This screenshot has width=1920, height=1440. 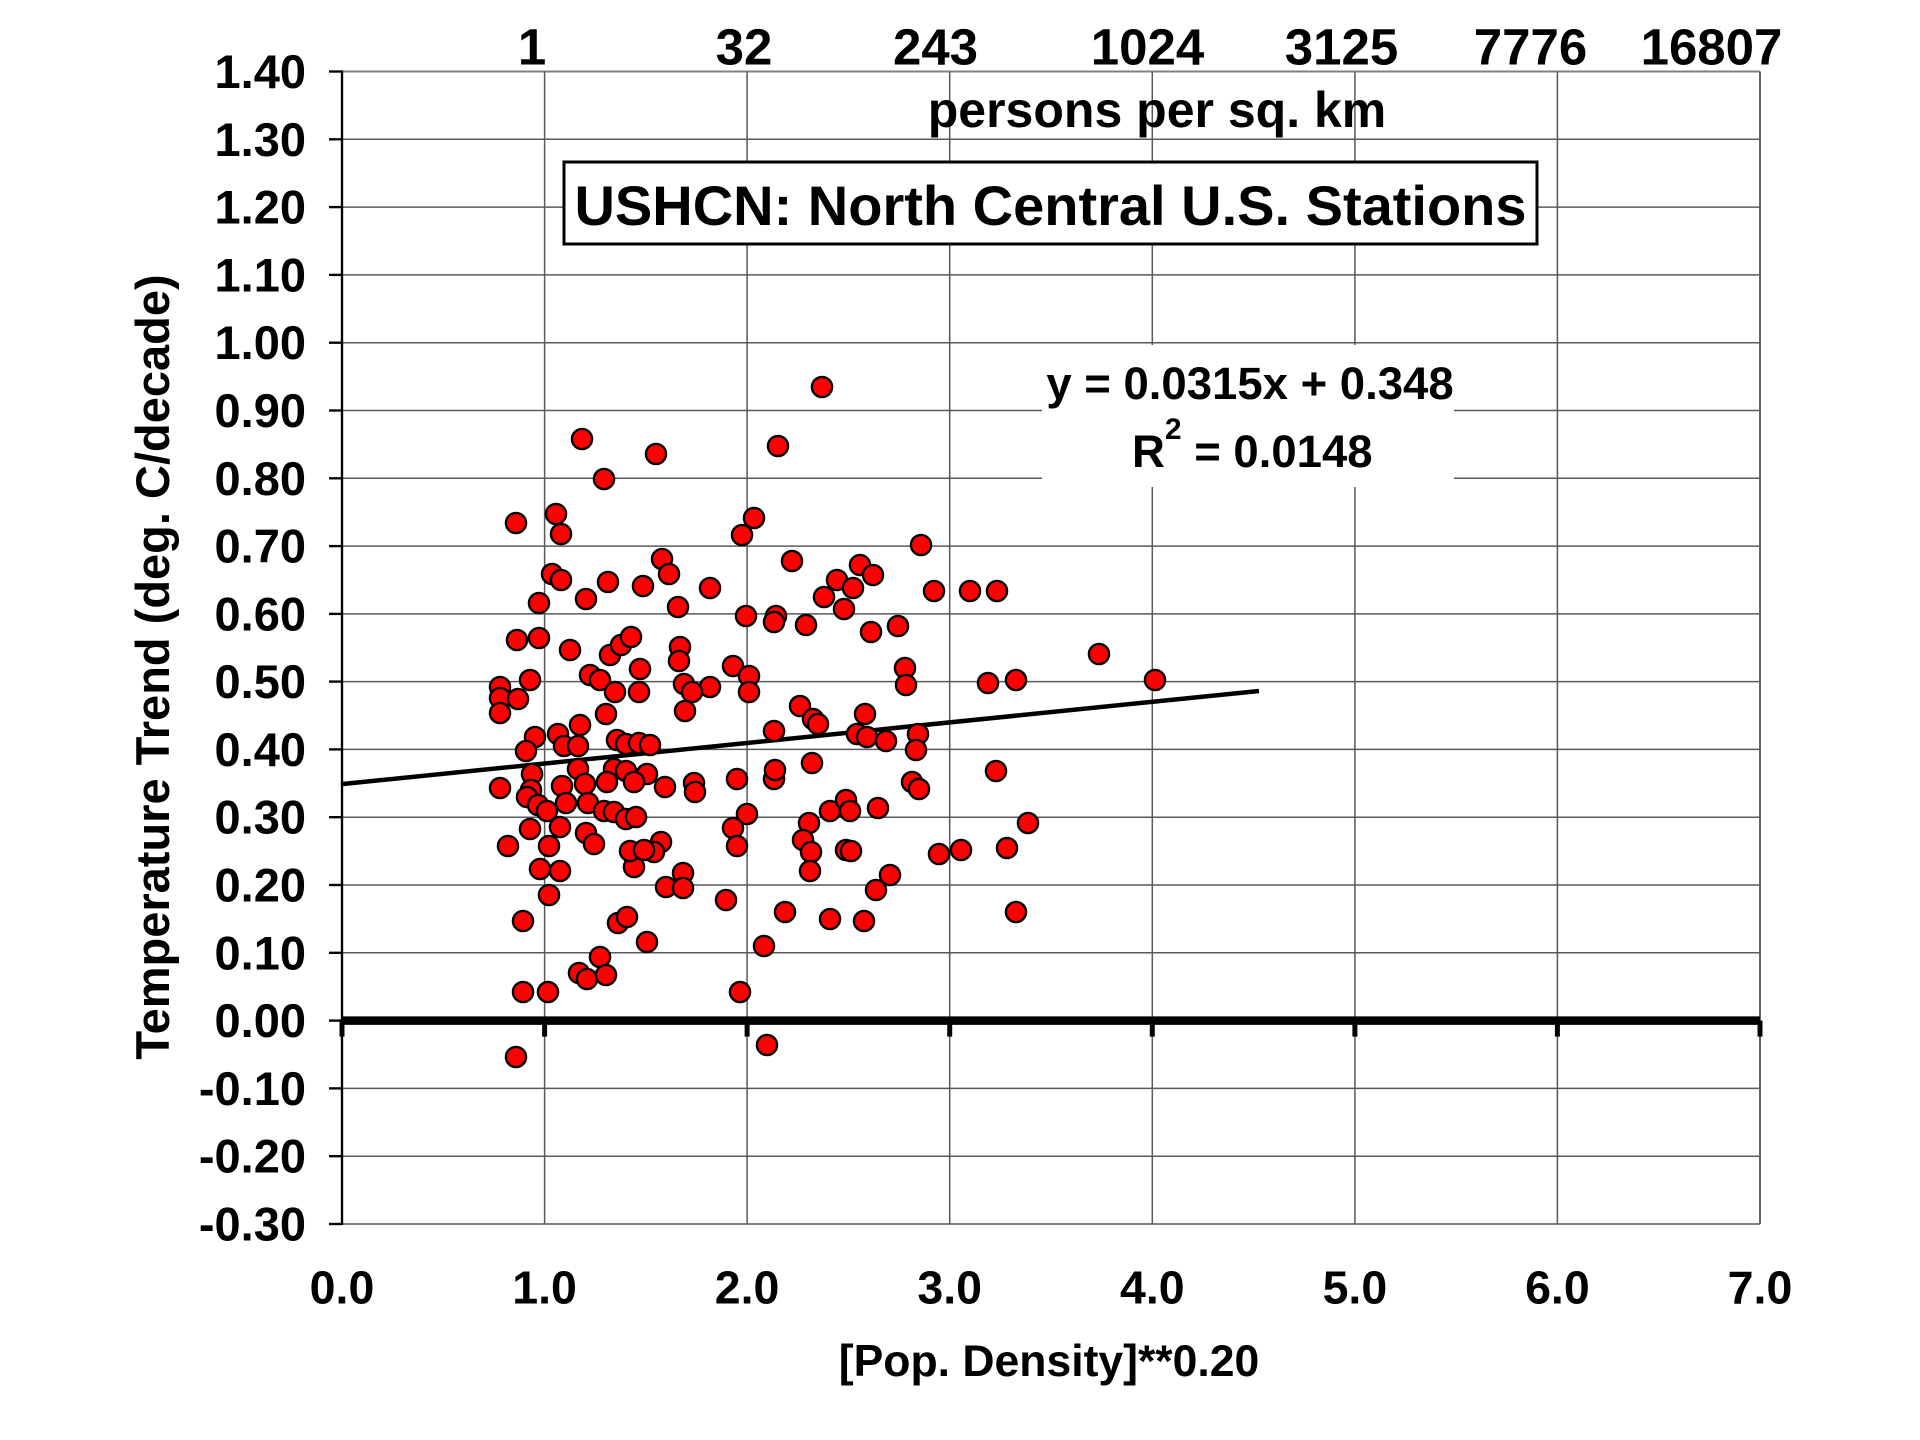 What do you see at coordinates (152, 666) in the screenshot?
I see `svg-text:Temperature Trend (deg. C/deca: Temperature Trend (deg. C/decade)` at bounding box center [152, 666].